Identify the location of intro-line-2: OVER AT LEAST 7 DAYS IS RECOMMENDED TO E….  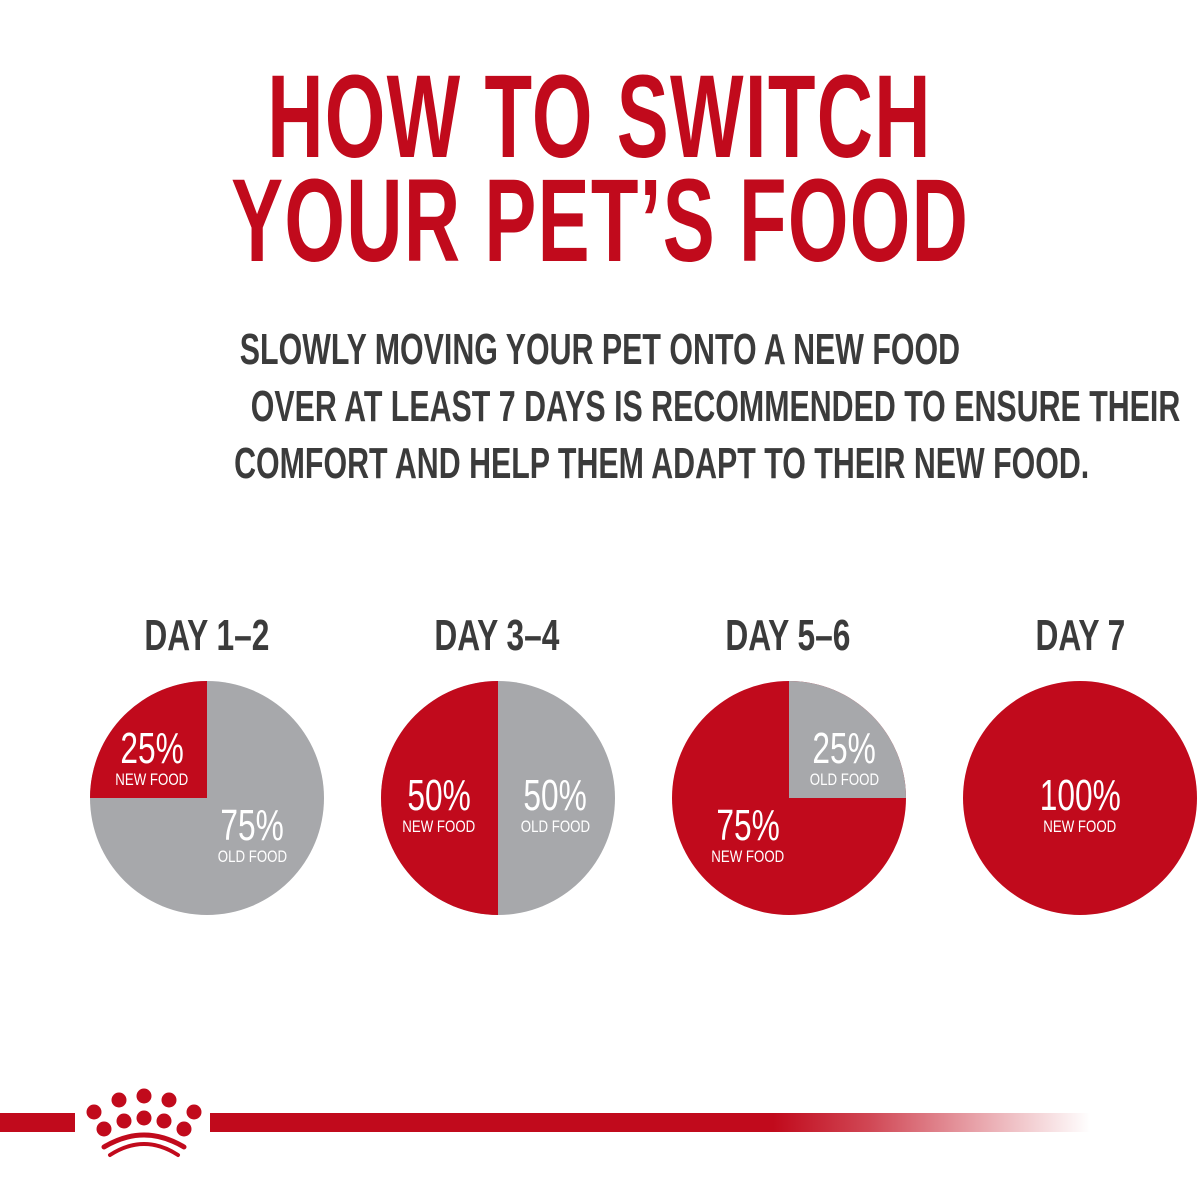
(621, 407).